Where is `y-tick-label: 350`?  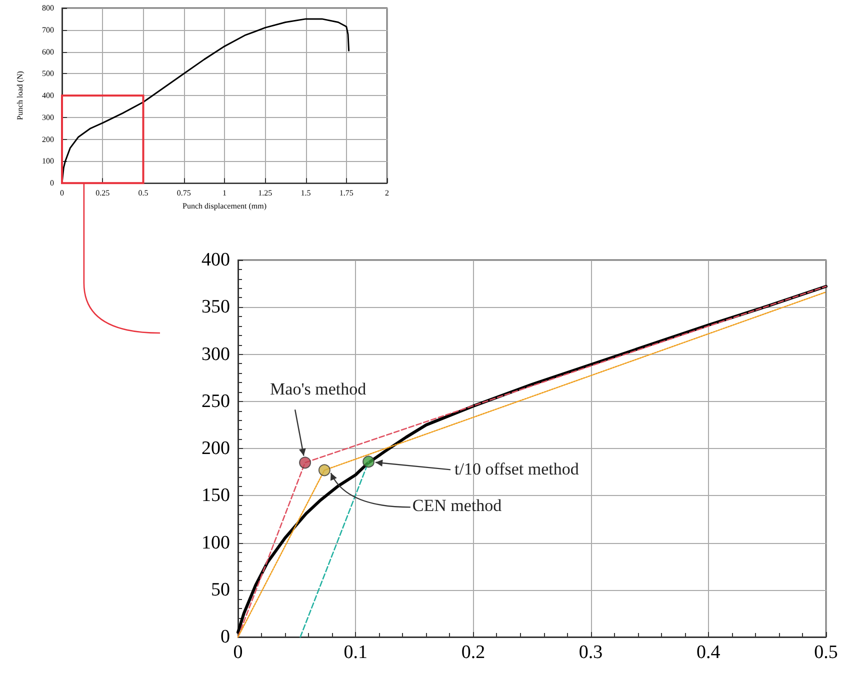
y-tick-label: 350 is located at coordinates (216, 307).